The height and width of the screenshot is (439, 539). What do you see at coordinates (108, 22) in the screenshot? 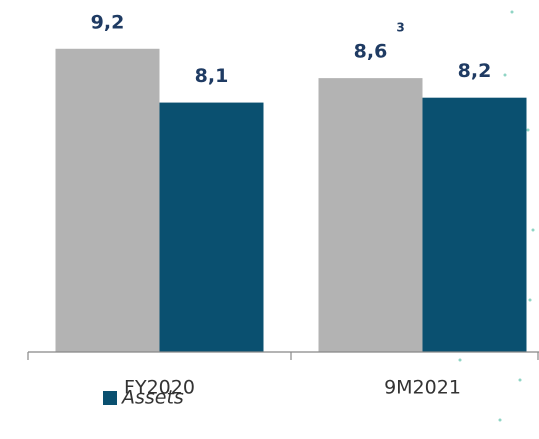
I see `value-label: 9,2` at bounding box center [108, 22].